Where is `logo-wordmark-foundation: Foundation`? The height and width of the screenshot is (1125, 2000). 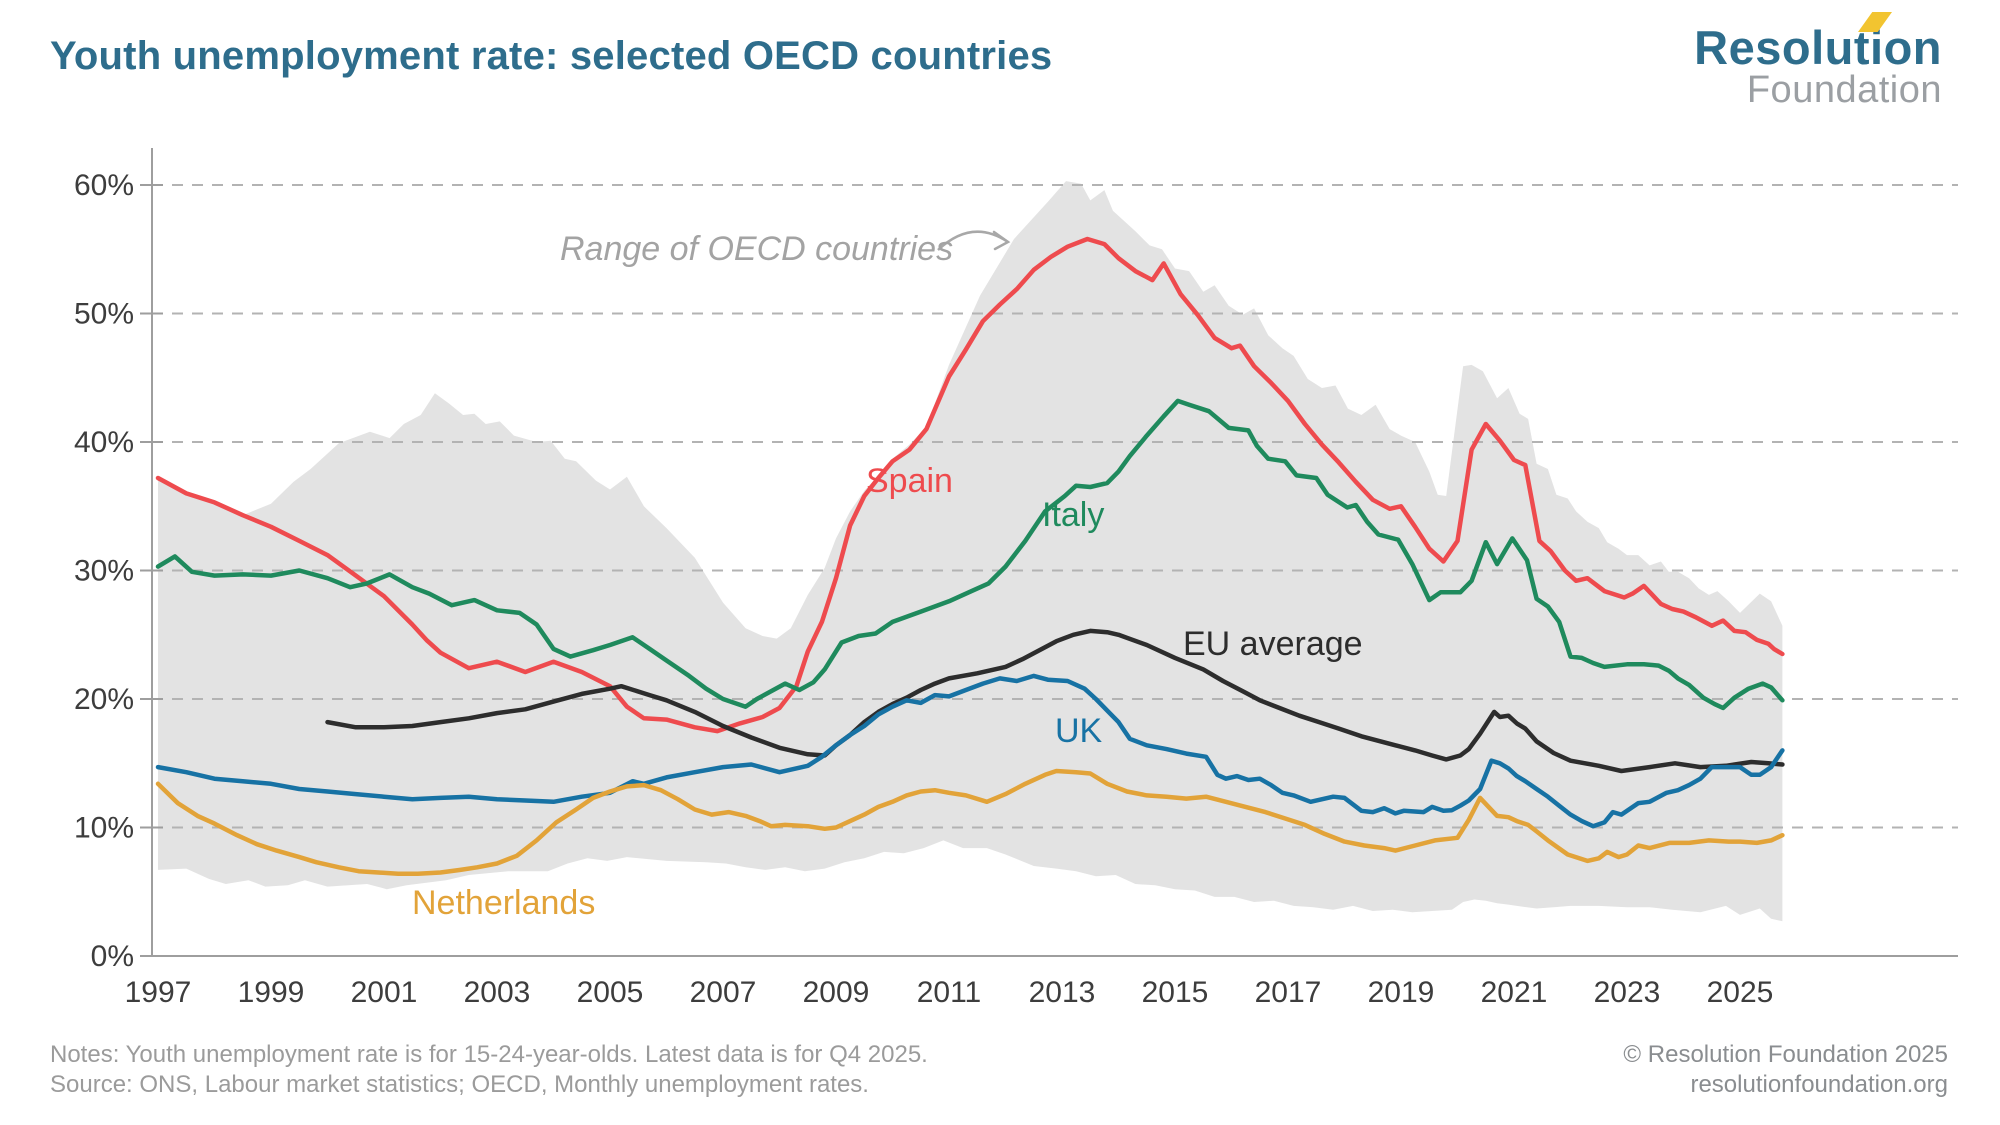
logo-wordmark-foundation: Foundation is located at coordinates (1844, 90).